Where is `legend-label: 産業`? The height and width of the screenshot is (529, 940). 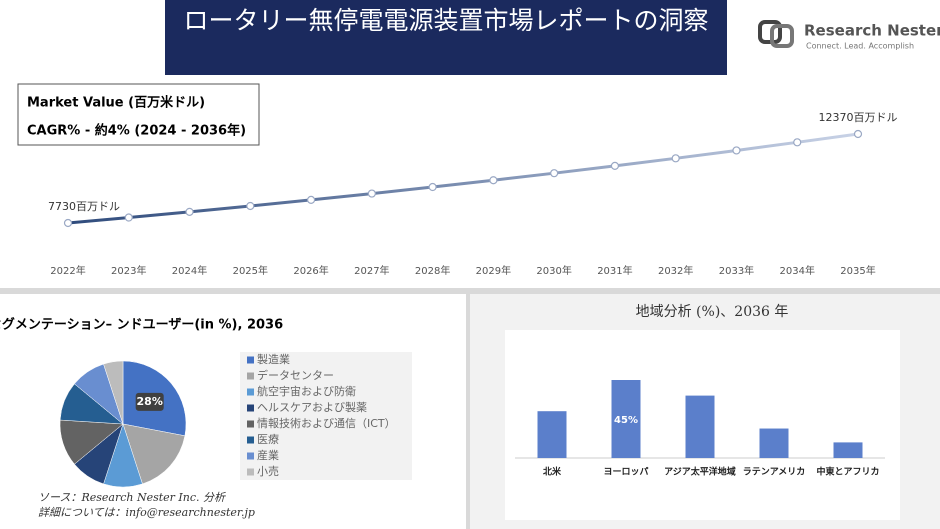
legend-label: 産業 is located at coordinates (268, 455).